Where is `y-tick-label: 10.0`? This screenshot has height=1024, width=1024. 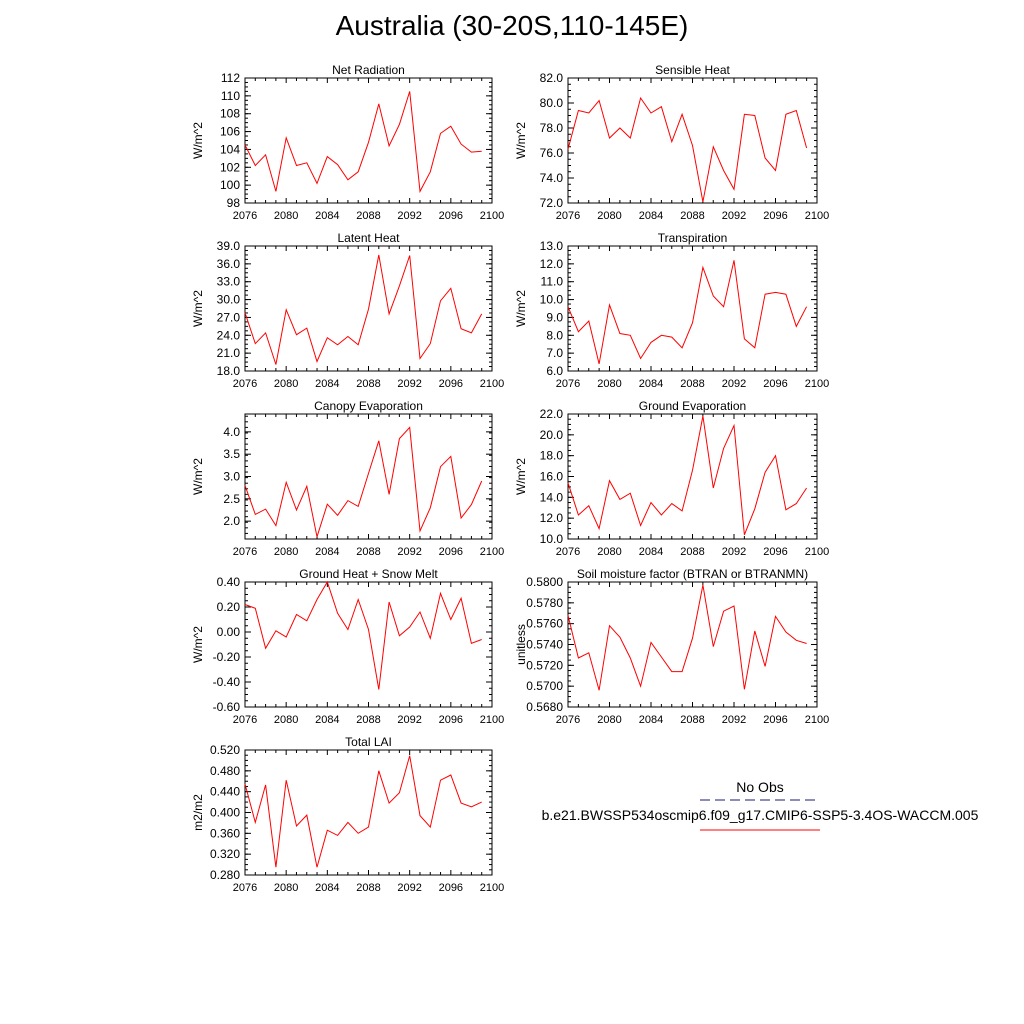 y-tick-label: 10.0 is located at coordinates (552, 300).